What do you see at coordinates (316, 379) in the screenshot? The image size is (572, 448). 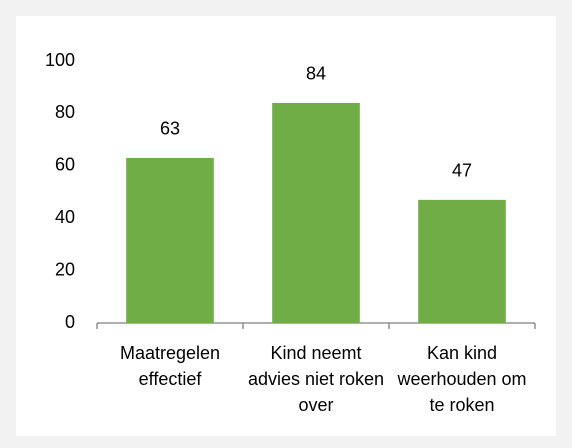 I see `x-tick-label: Kind neemt advies niet roken over` at bounding box center [316, 379].